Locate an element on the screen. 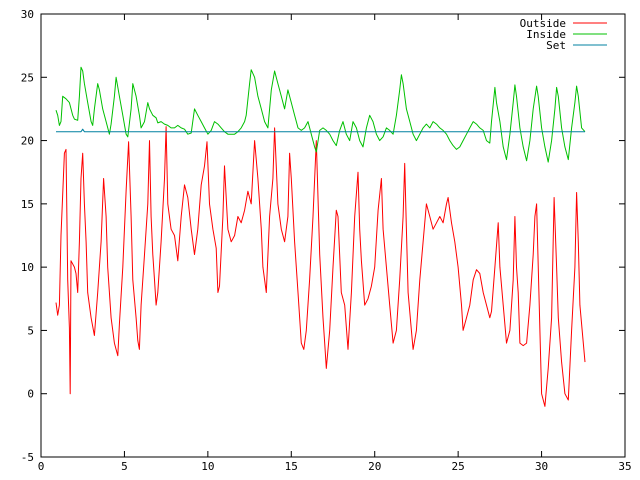 The width and height of the screenshot is (640, 480). y-tick-label: 0 is located at coordinates (30, 394).